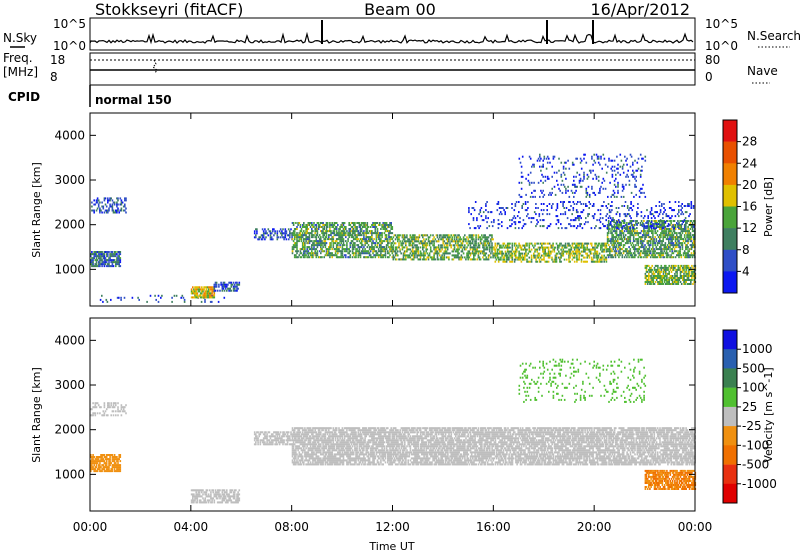 This screenshot has height=554, width=800. I want to click on freq-tick-top: 18, so click(57, 60).